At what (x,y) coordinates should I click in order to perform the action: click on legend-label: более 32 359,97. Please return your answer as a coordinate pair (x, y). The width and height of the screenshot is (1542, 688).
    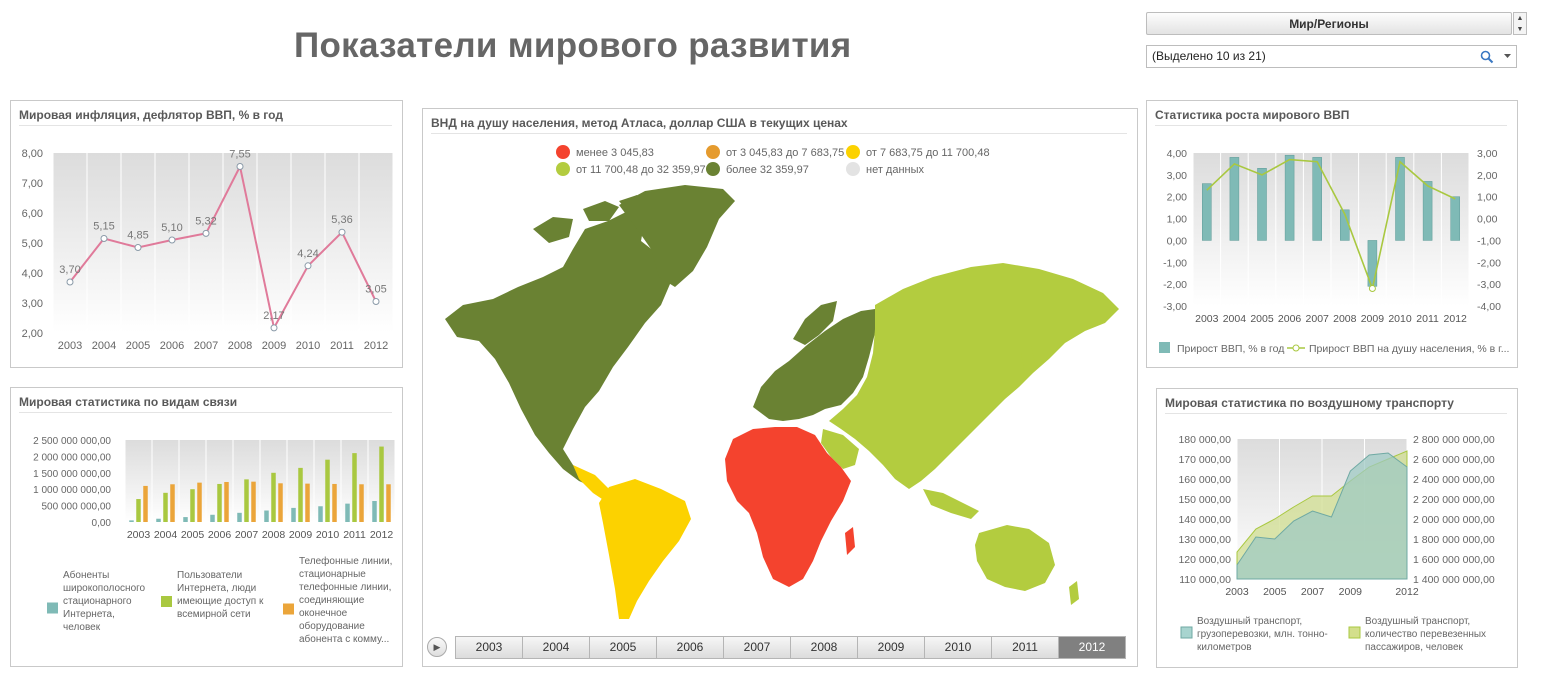
    Looking at the image, I should click on (767, 170).